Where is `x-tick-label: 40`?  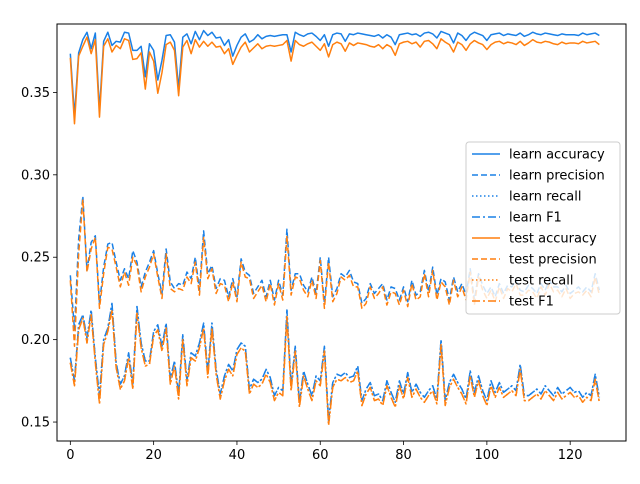 x-tick-label: 40 is located at coordinates (237, 455).